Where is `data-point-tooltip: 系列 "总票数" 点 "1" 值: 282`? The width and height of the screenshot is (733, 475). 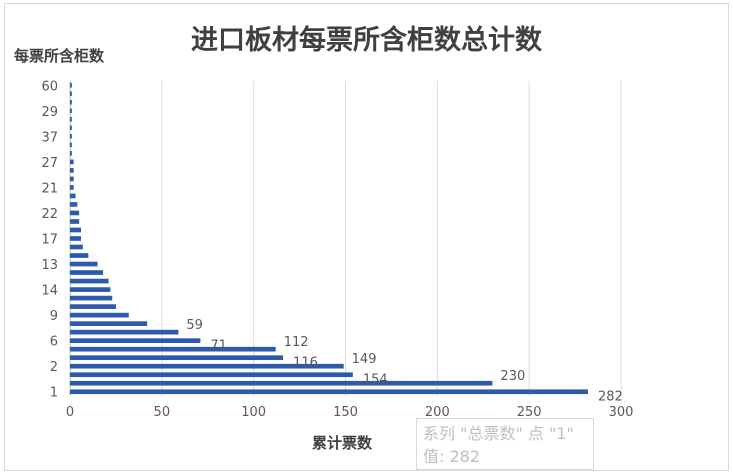
data-point-tooltip: 系列 "总票数" 点 "1" 值: 282 is located at coordinates (505, 444).